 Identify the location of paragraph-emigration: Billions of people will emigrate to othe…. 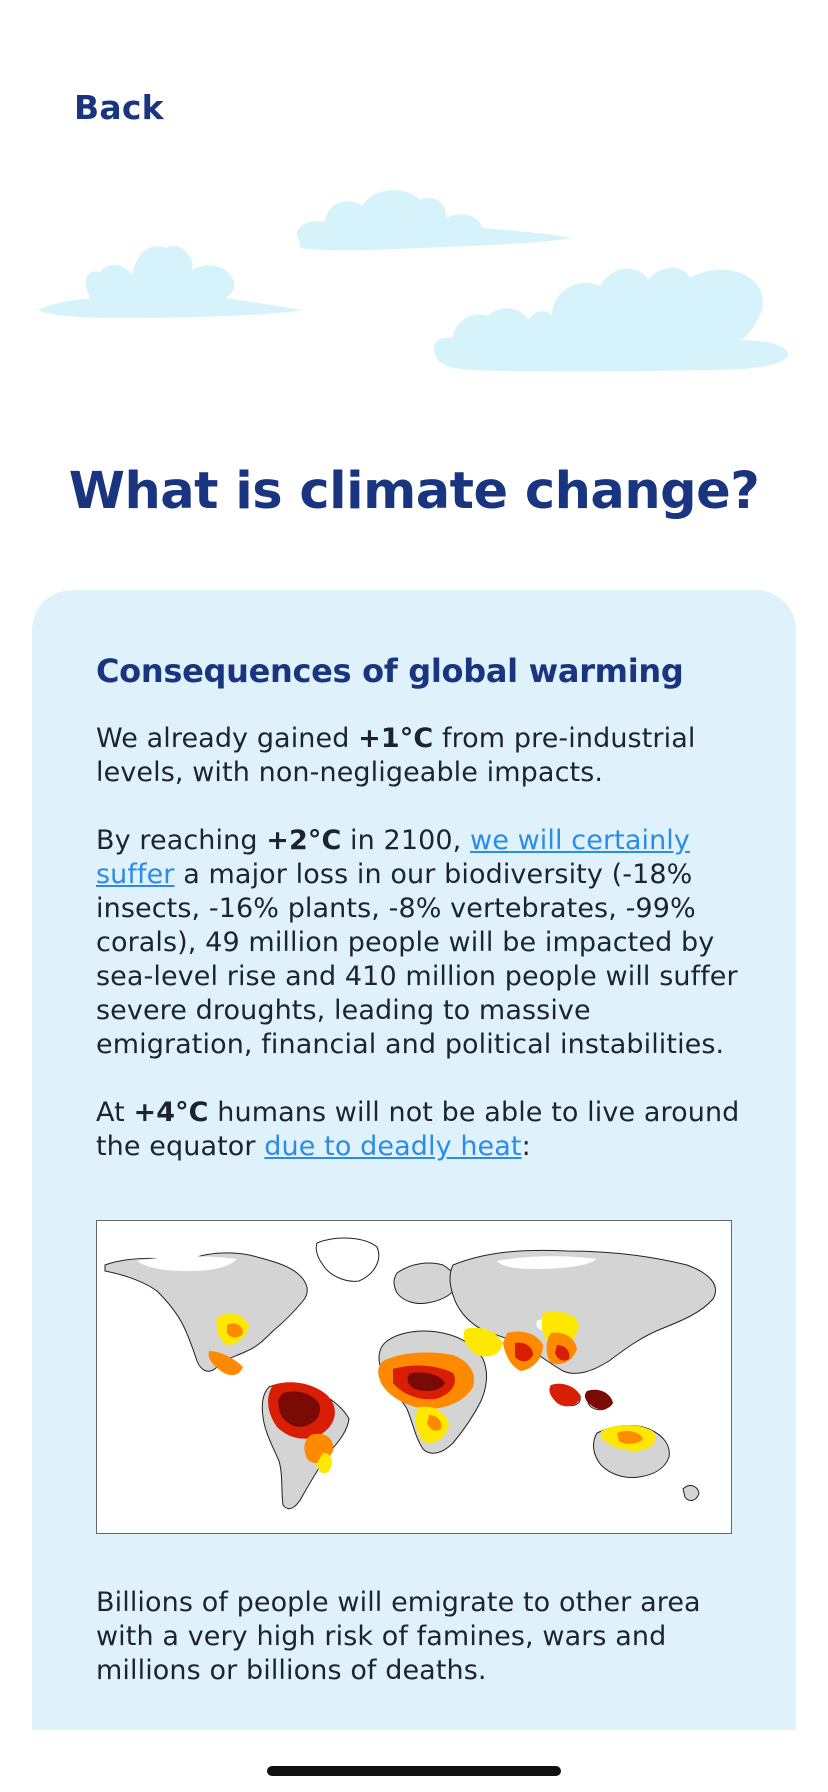
(398, 1636).